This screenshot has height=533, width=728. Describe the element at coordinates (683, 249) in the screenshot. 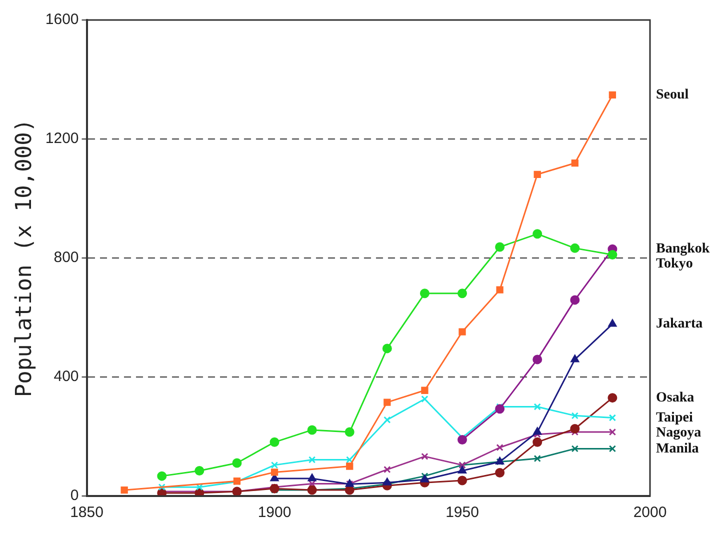

I see `text: Bangkok` at that location.